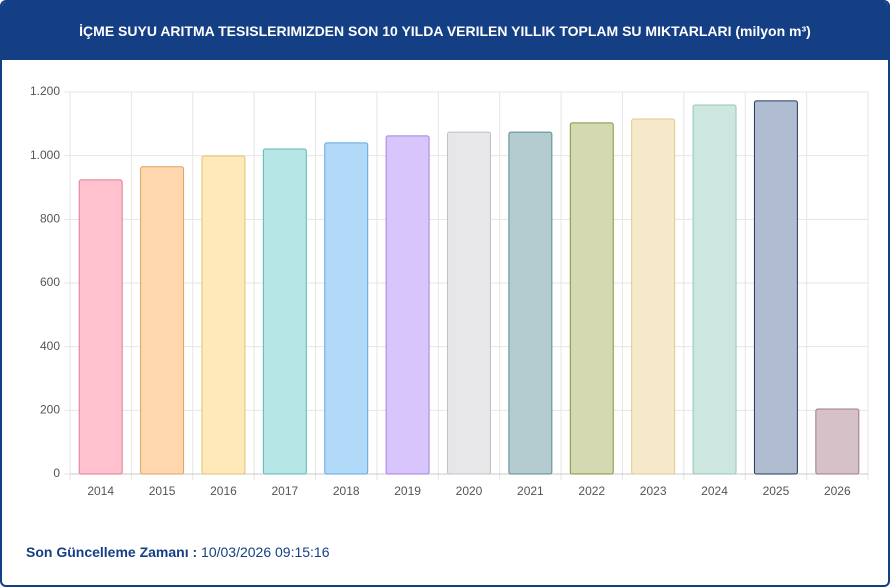  Describe the element at coordinates (50, 219) in the screenshot. I see `y-tick-label: 800` at that location.